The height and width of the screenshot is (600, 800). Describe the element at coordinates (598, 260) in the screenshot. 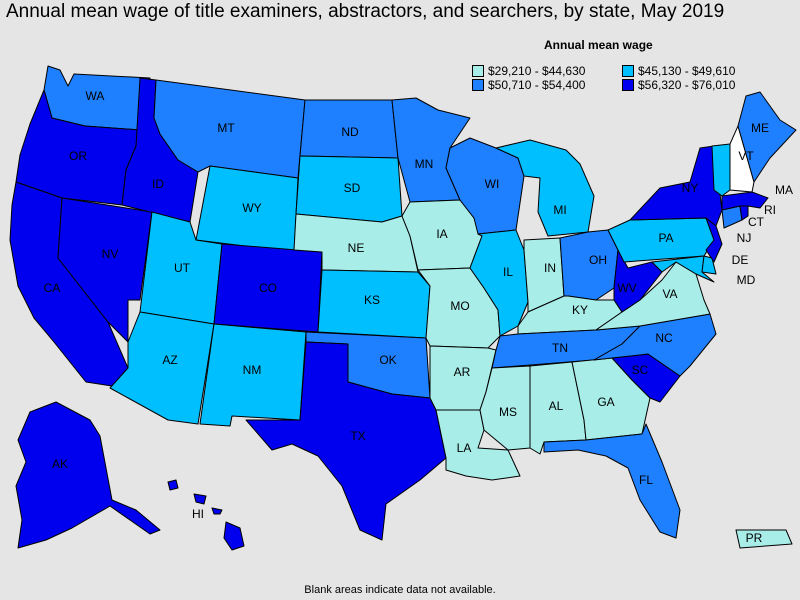

I see `state-label-oh: OH` at that location.